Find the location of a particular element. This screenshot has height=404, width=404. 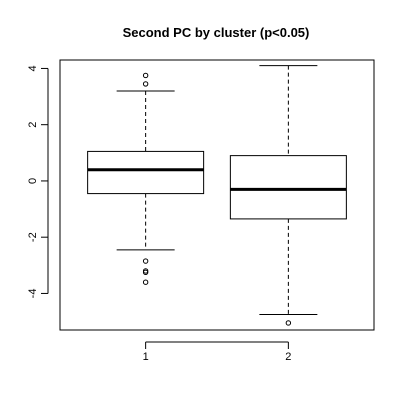

y-tick-label: -4 is located at coordinates (33, 294).